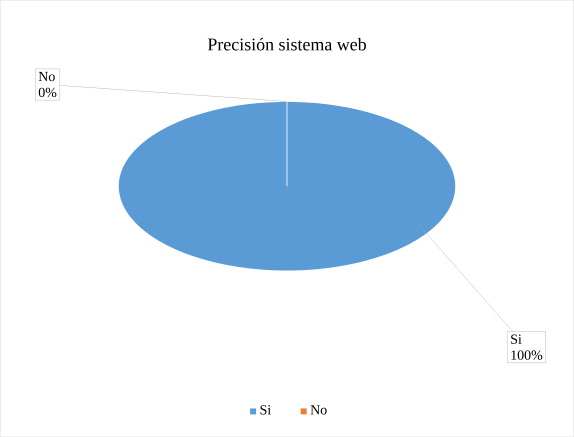 The height and width of the screenshot is (437, 574). Describe the element at coordinates (47, 93) in the screenshot. I see `text: 0%` at that location.